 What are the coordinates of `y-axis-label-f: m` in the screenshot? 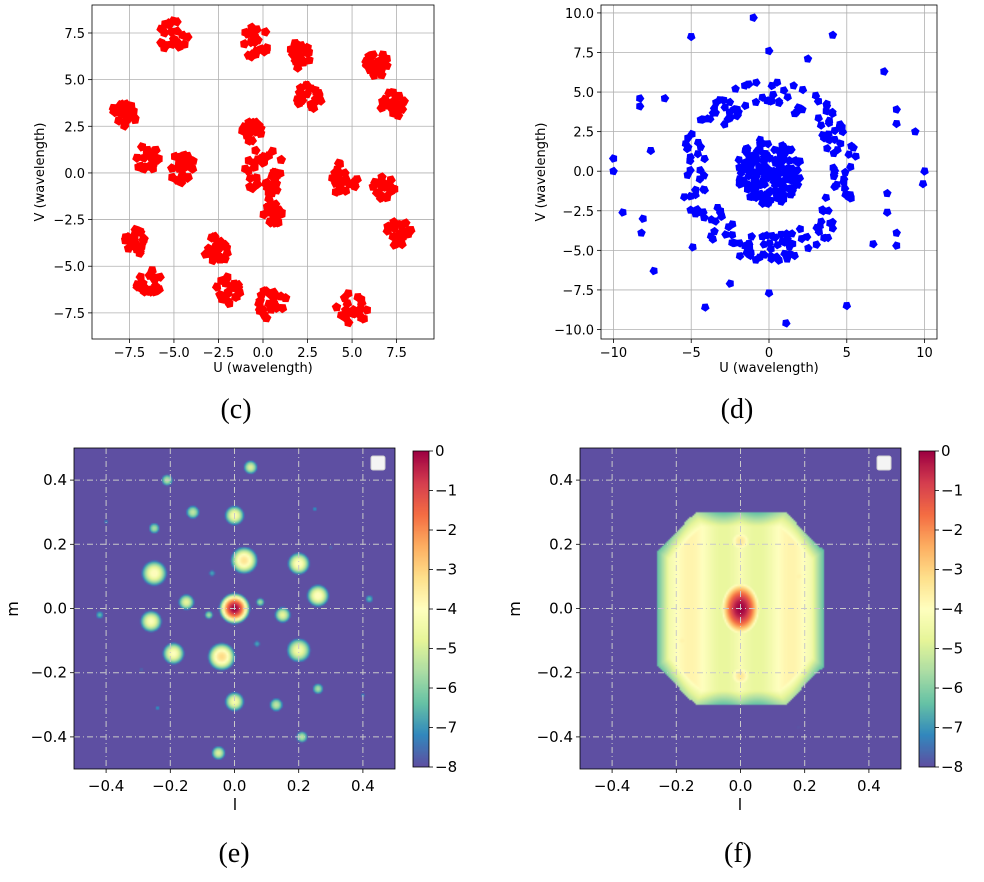 It's located at (514, 609).